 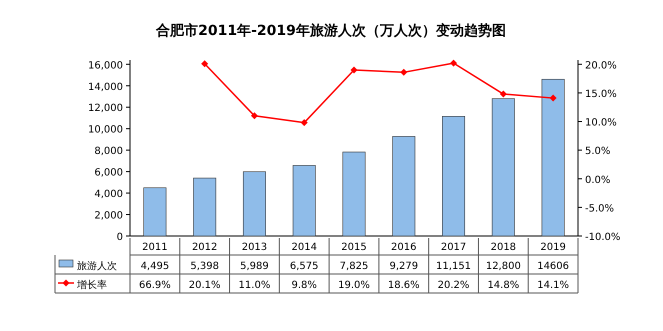 I want to click on data-label: 7,825, so click(x=354, y=266).